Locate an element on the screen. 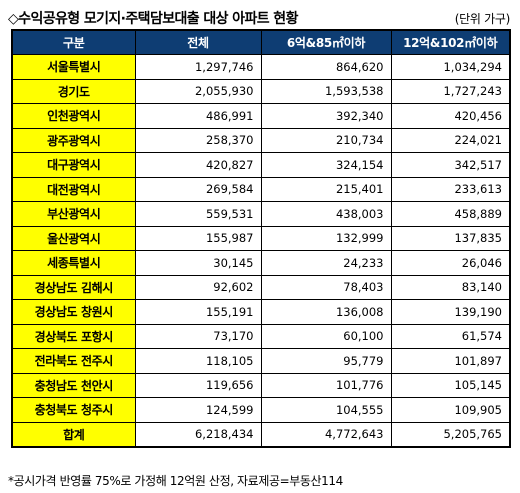 This screenshot has width=520, height=493. region-cell: 경상남도 창원시 is located at coordinates (73, 312).